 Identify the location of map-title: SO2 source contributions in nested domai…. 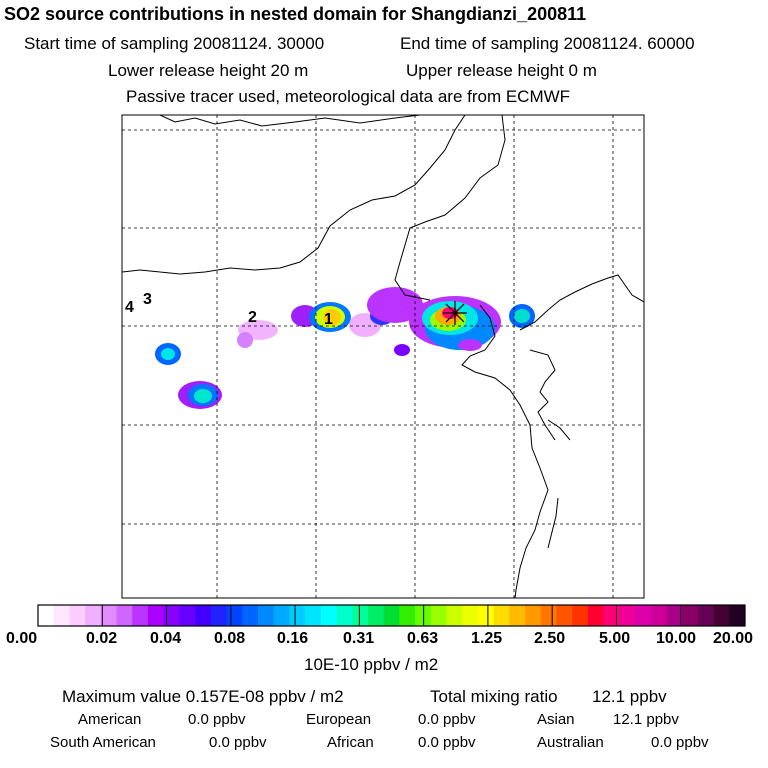
(295, 14).